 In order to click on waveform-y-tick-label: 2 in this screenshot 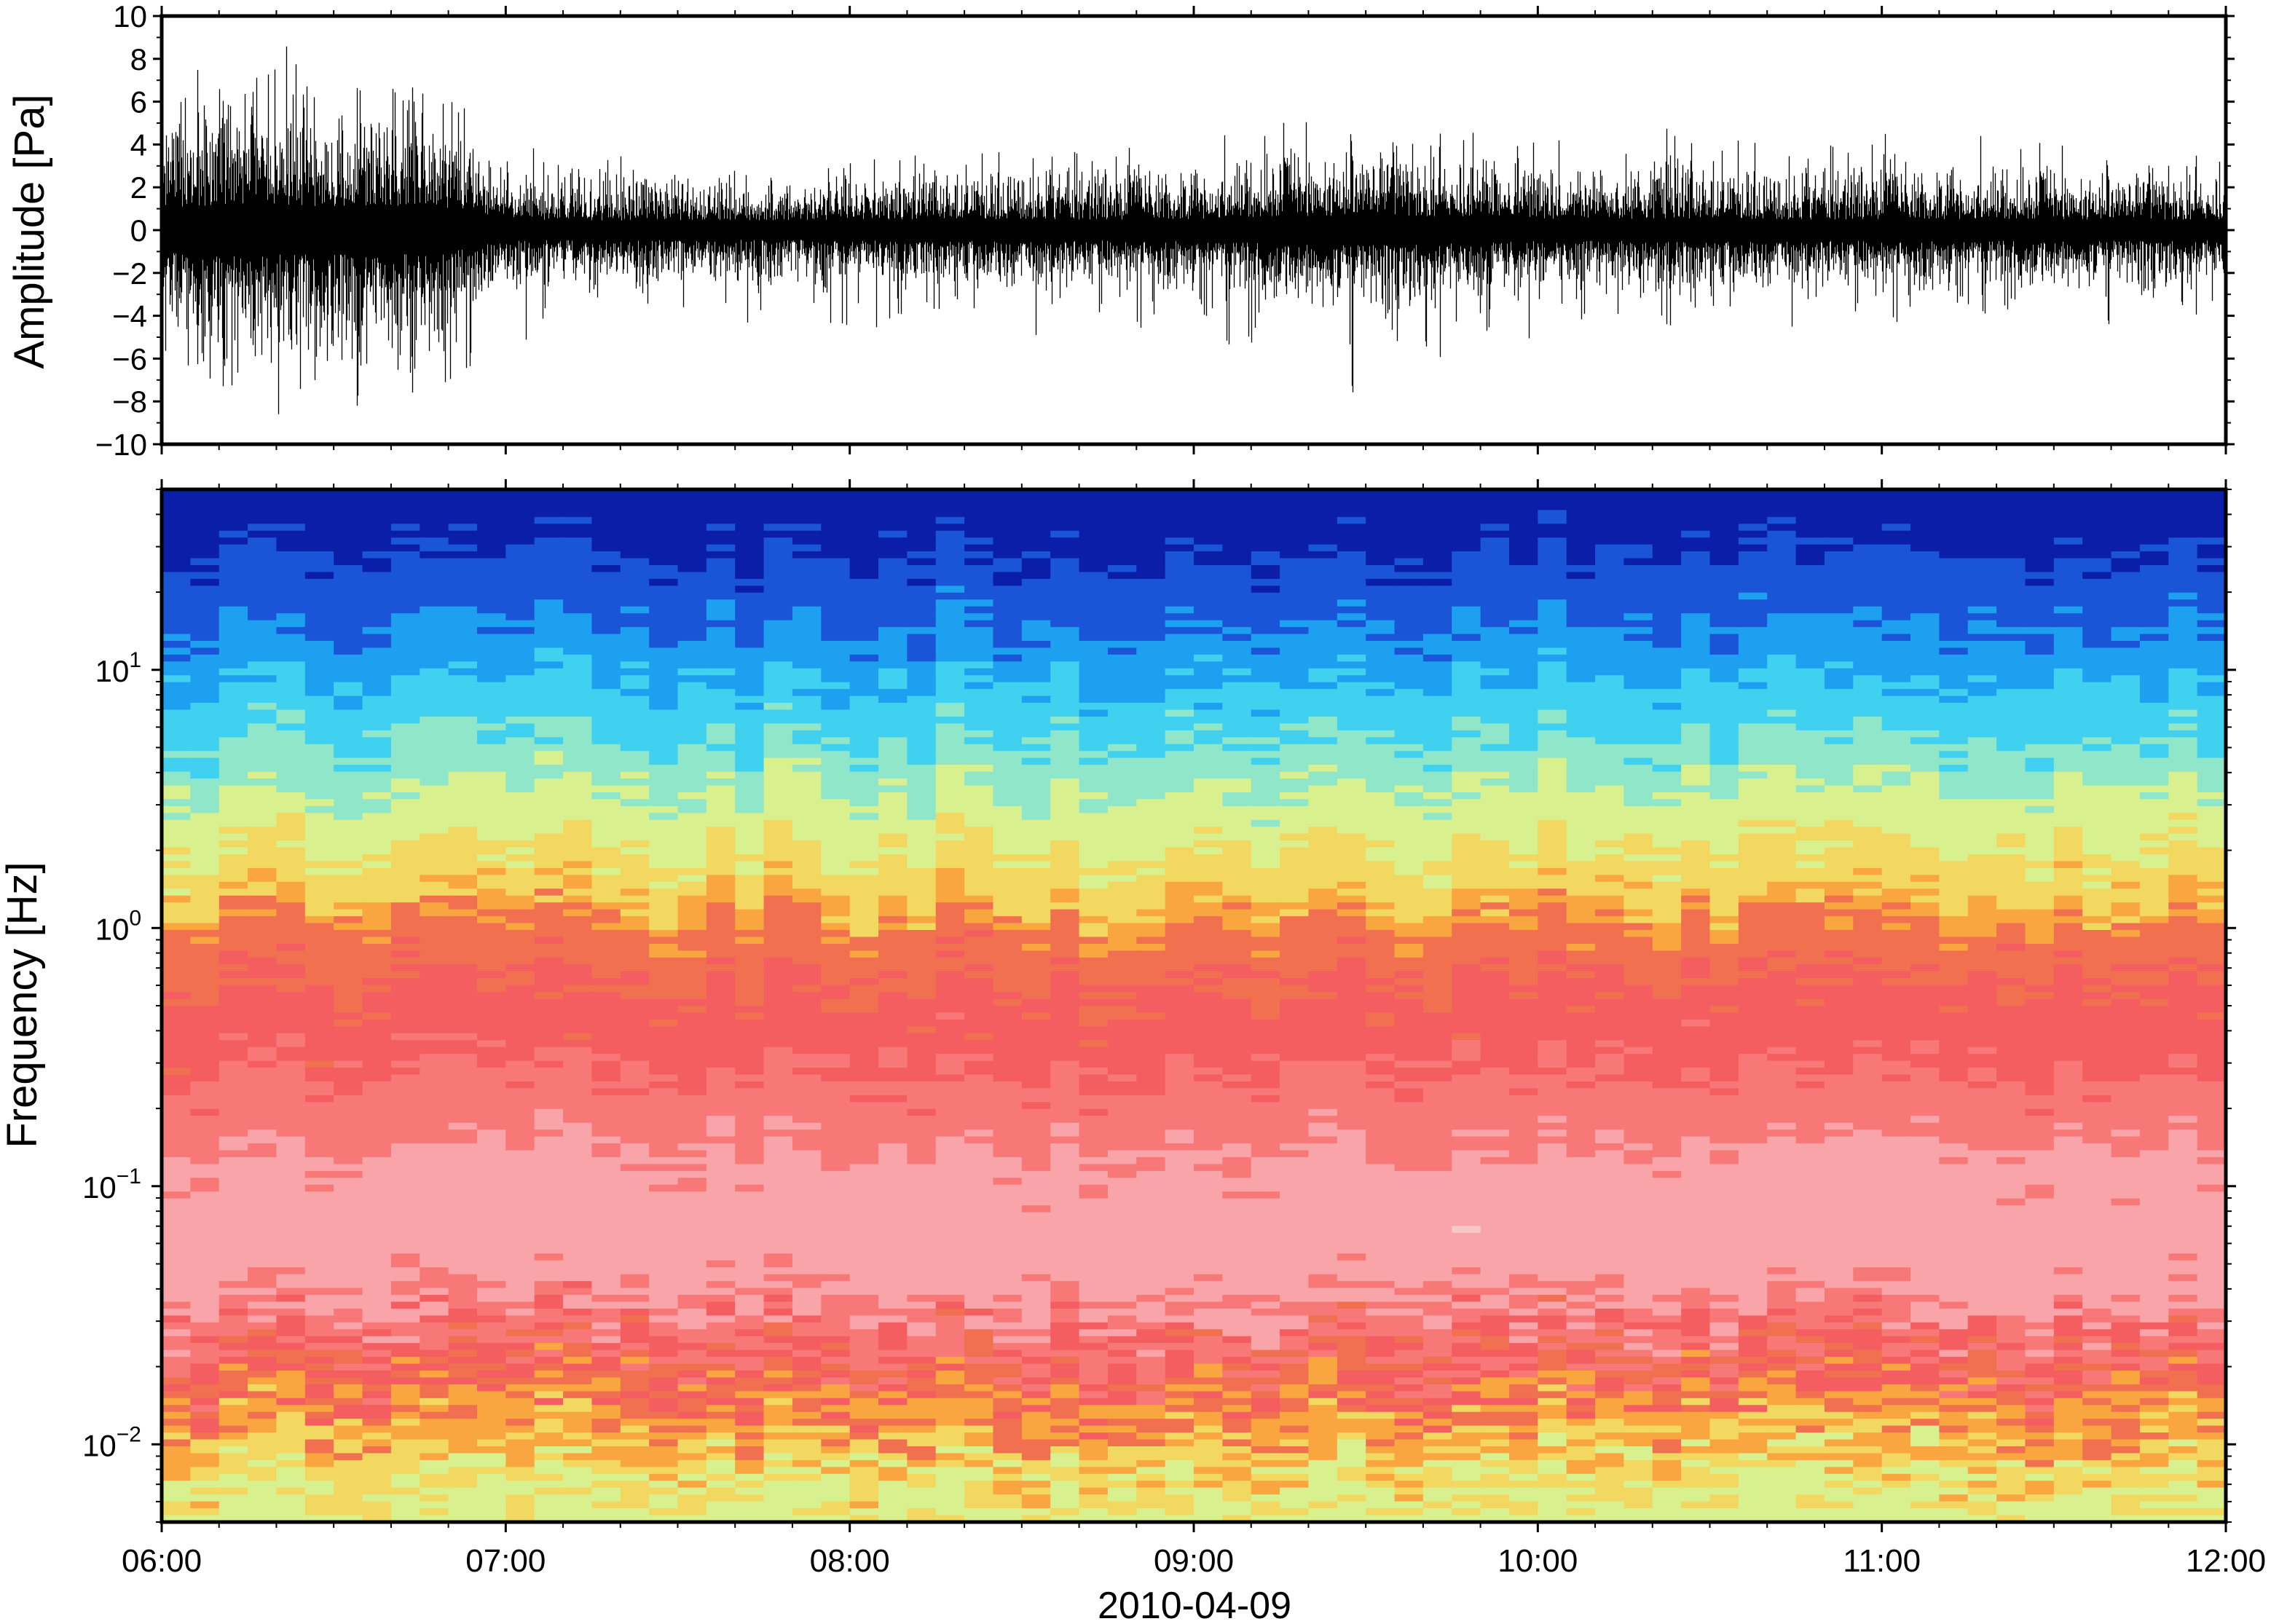, I will do `click(138, 187)`.